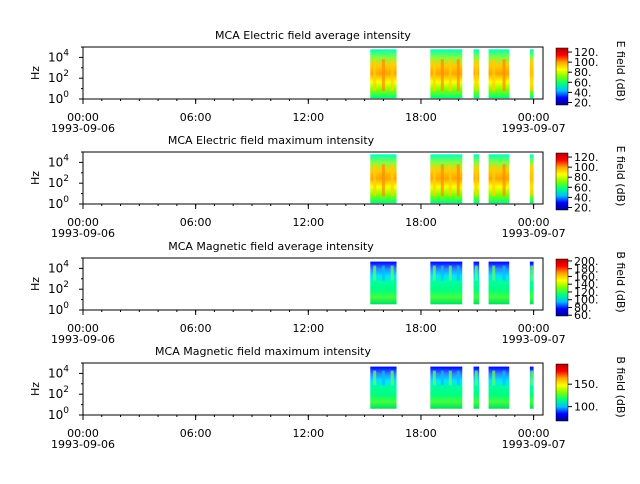  Describe the element at coordinates (586, 261) in the screenshot. I see `colorbar-tick-label: 200.` at that location.